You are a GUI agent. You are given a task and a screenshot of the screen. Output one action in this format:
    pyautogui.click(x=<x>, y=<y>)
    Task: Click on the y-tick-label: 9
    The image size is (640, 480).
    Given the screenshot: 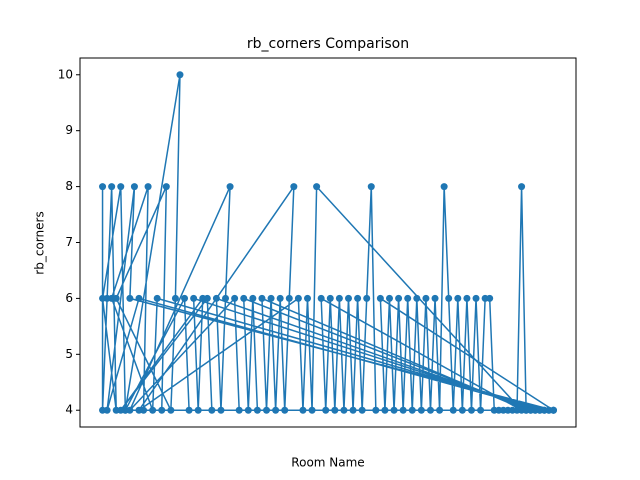 What is the action you would take?
    pyautogui.click(x=69, y=130)
    